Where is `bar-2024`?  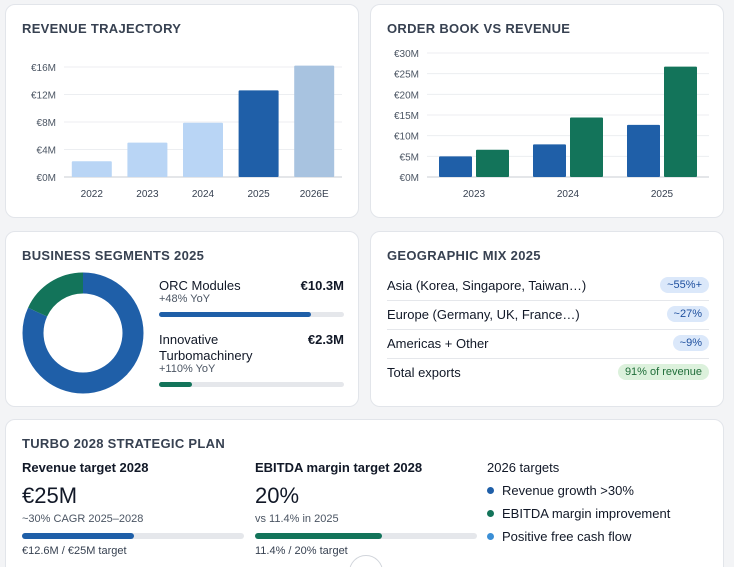 bar-2024 is located at coordinates (203, 149).